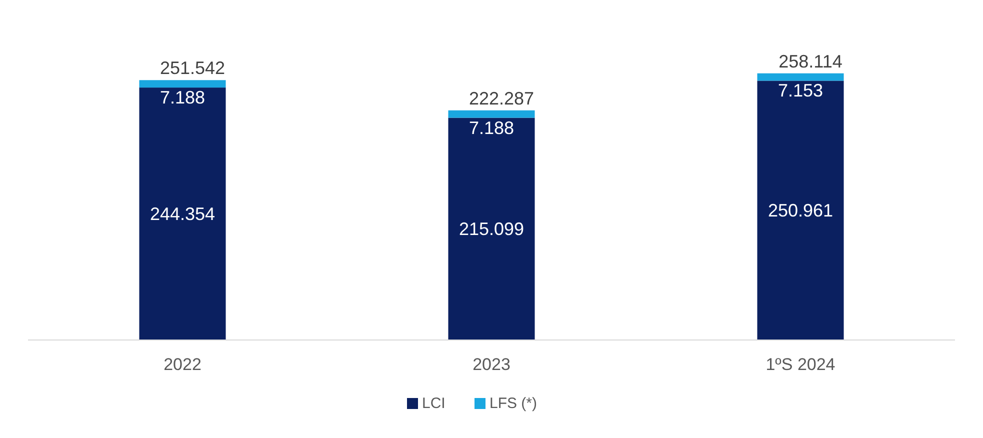 The height and width of the screenshot is (438, 983). What do you see at coordinates (501, 98) in the screenshot?
I see `total-label: 222.287` at bounding box center [501, 98].